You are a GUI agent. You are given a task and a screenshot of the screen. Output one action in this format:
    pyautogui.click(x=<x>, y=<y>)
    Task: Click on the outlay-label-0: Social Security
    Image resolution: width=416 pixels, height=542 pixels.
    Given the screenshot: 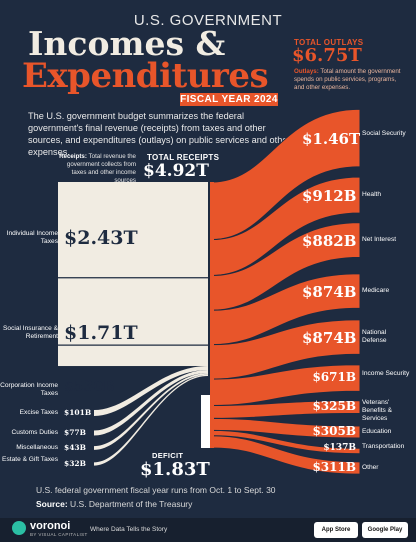 What is the action you would take?
    pyautogui.click(x=384, y=133)
    